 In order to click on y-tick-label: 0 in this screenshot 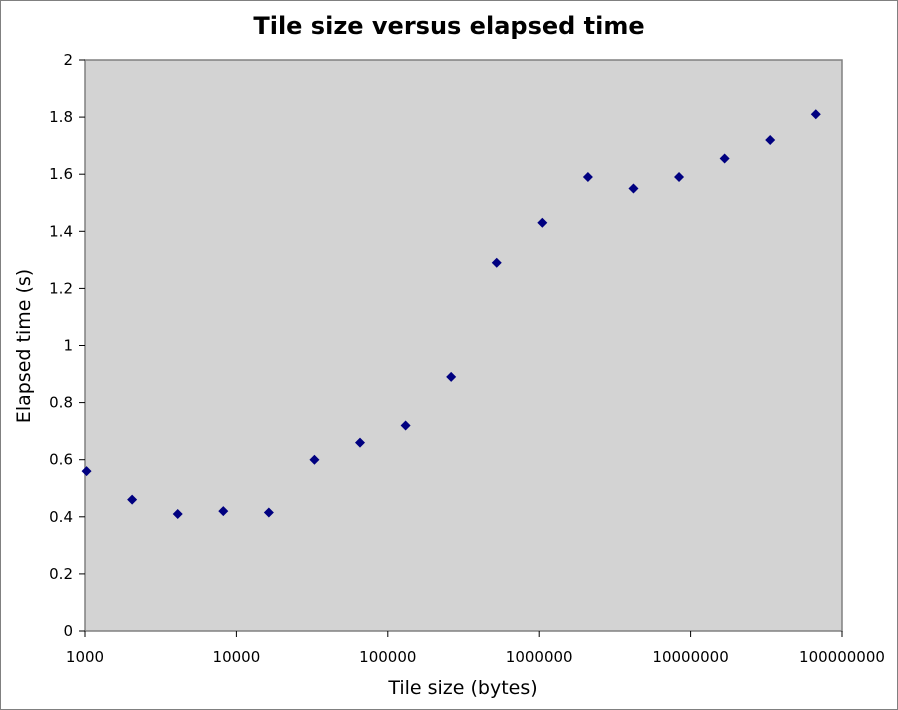, I will do `click(68, 631)`.